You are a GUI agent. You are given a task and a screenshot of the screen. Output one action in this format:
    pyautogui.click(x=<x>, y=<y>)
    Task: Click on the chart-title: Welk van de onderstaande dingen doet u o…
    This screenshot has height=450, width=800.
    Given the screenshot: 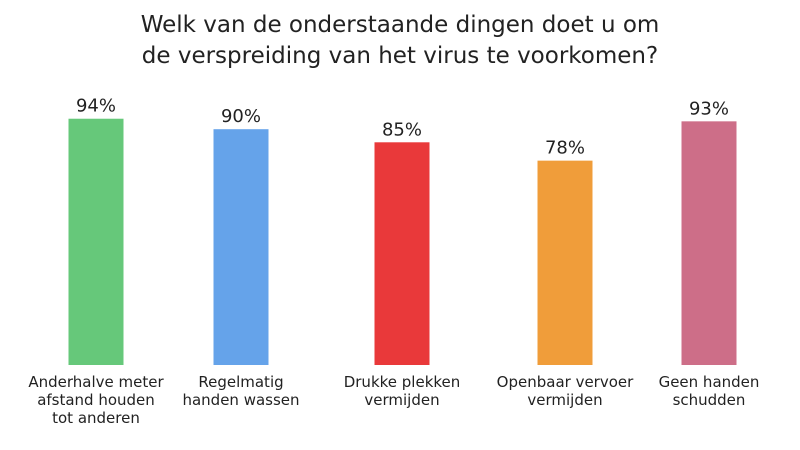 What is the action you would take?
    pyautogui.click(x=400, y=41)
    